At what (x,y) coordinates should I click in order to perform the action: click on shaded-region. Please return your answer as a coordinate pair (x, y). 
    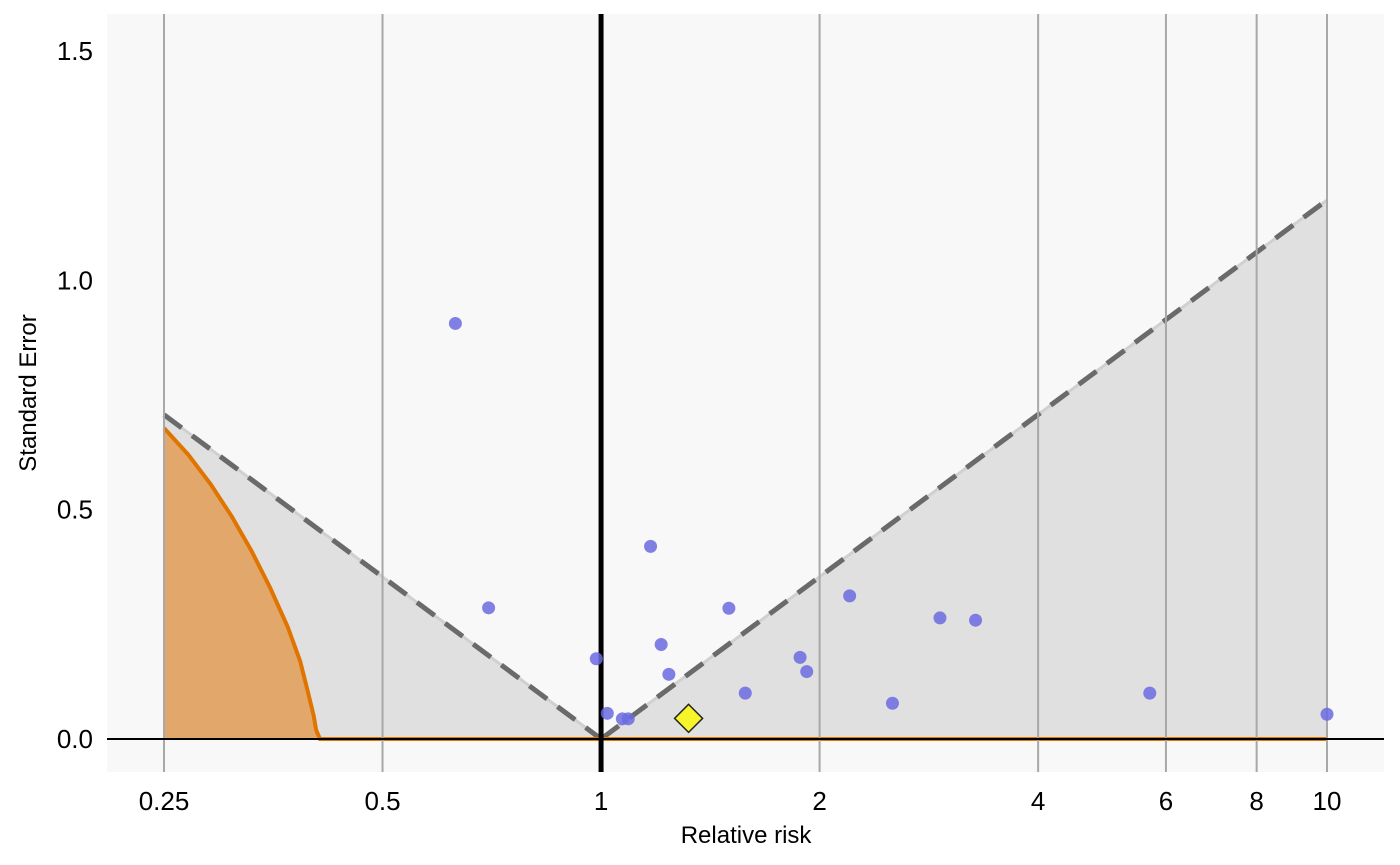
    Looking at the image, I should click on (242, 583).